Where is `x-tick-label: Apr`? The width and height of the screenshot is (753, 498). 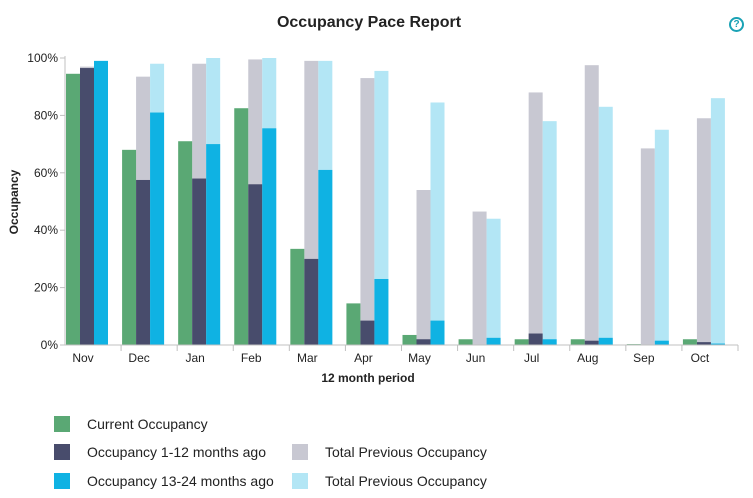
x-tick-label: Apr is located at coordinates (363, 358).